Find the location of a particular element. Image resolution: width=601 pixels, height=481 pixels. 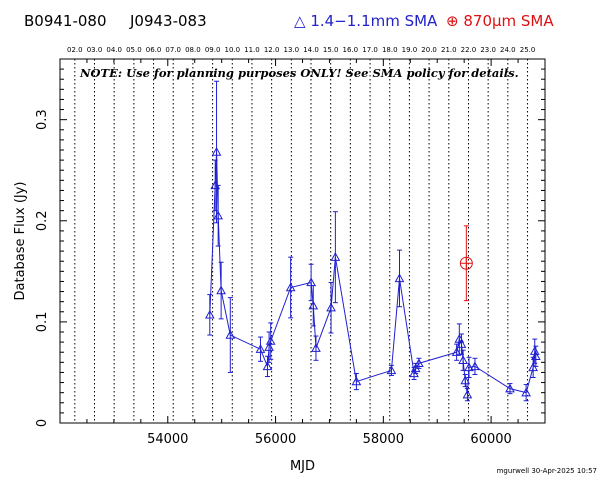

year-label: 21.0 is located at coordinates (449, 50).